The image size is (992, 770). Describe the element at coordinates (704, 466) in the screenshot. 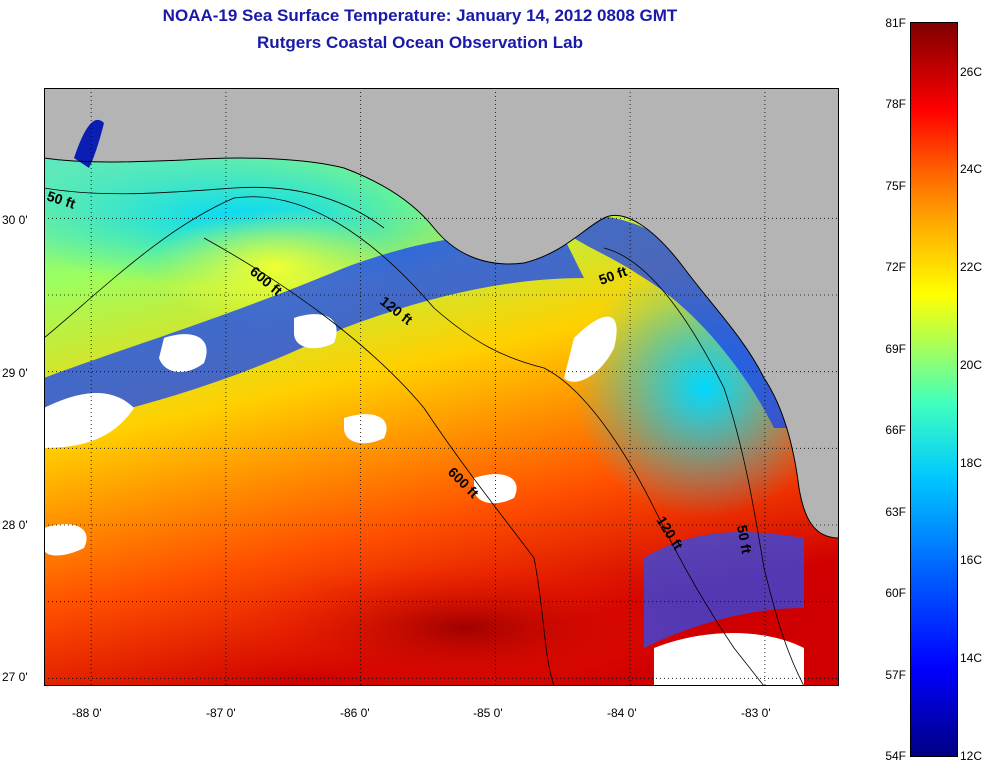

I see `contour-50ft-east` at that location.